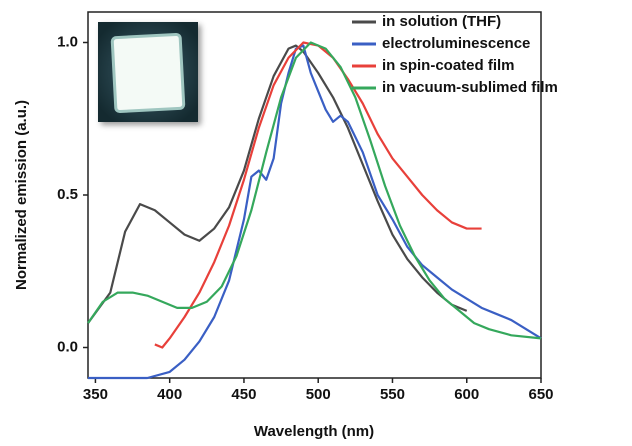  What do you see at coordinates (95, 394) in the screenshot?
I see `x-tick-label: 350` at bounding box center [95, 394].